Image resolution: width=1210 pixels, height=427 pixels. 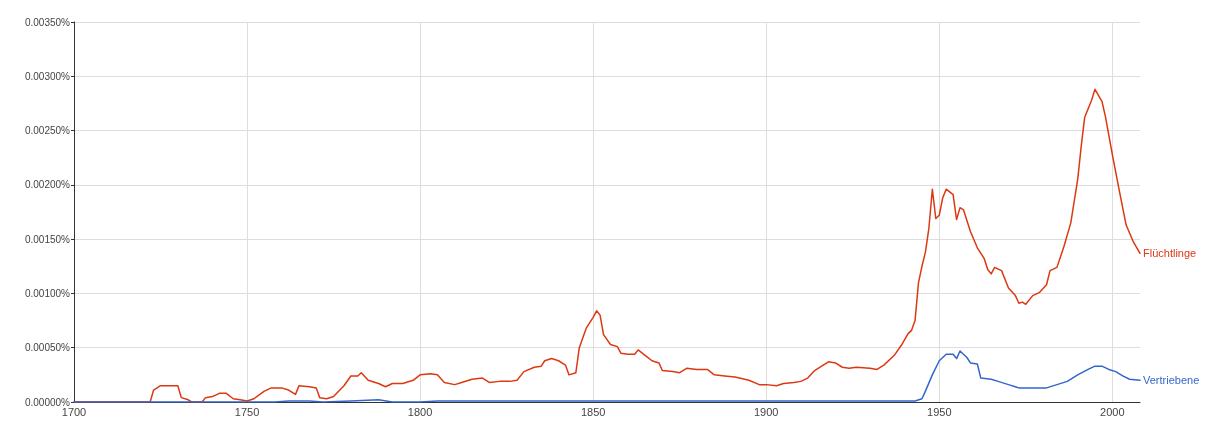 What do you see at coordinates (47, 348) in the screenshot?
I see `y-tick-label: 0.00050%` at bounding box center [47, 348].